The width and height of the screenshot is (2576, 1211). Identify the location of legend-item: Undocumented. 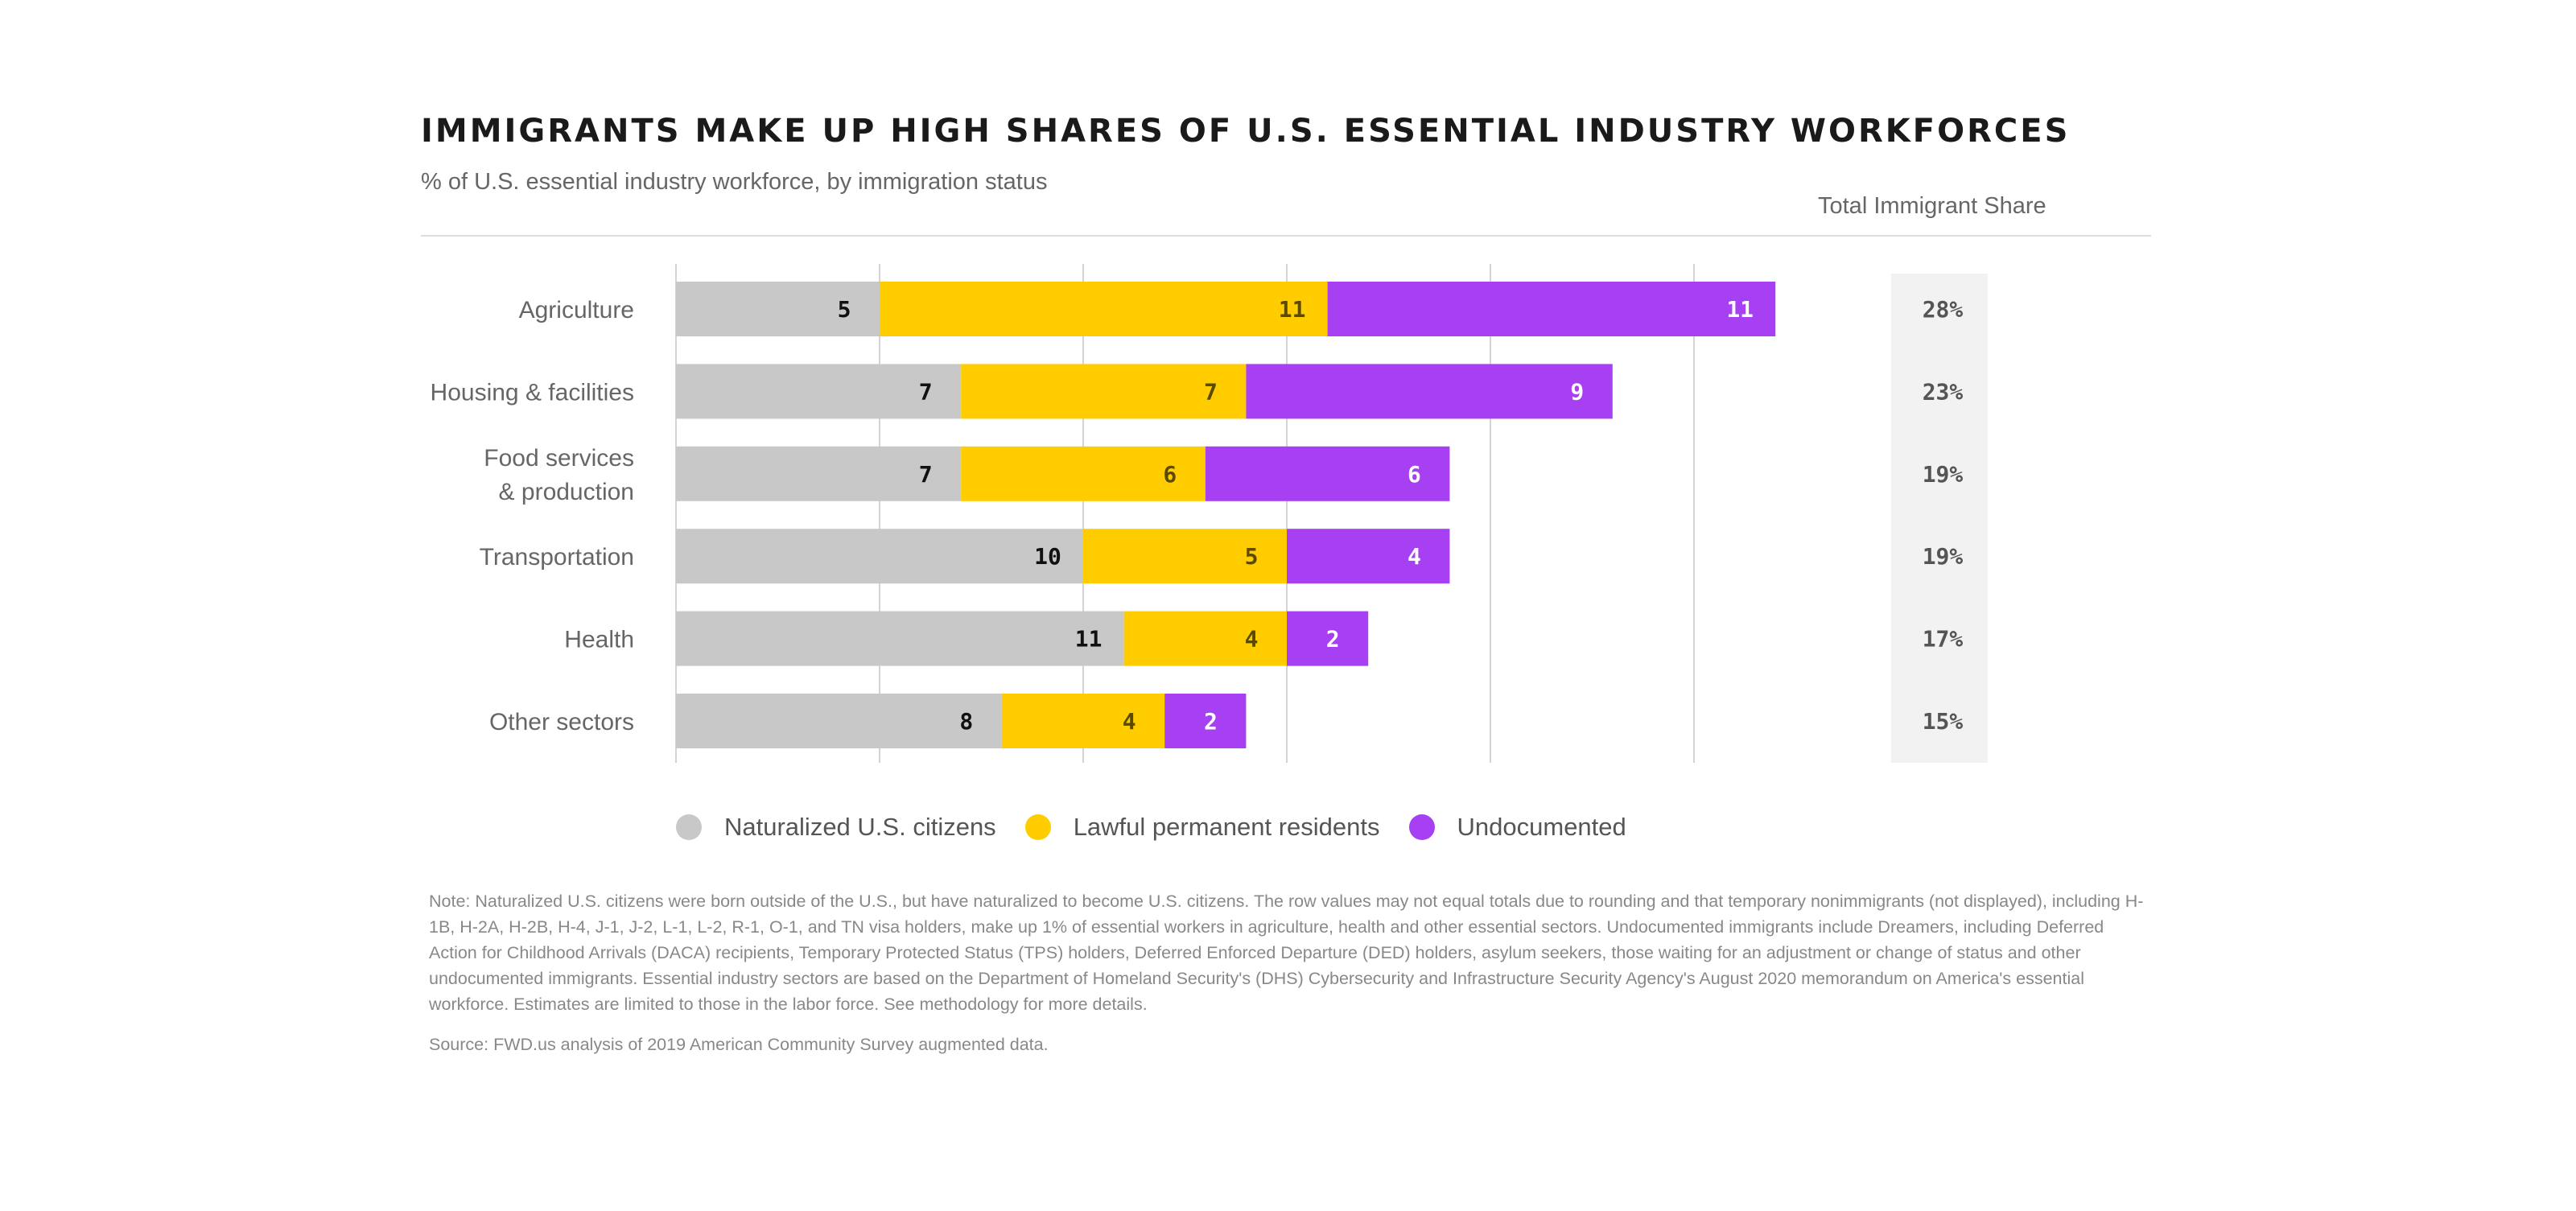
(1517, 828).